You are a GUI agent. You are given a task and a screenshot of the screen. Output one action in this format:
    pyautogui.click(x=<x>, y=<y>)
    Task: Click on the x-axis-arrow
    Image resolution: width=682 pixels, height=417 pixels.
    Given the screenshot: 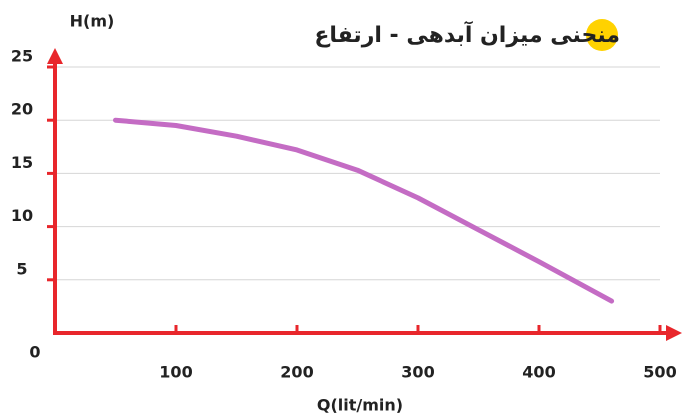 What is the action you would take?
    pyautogui.click(x=674, y=333)
    